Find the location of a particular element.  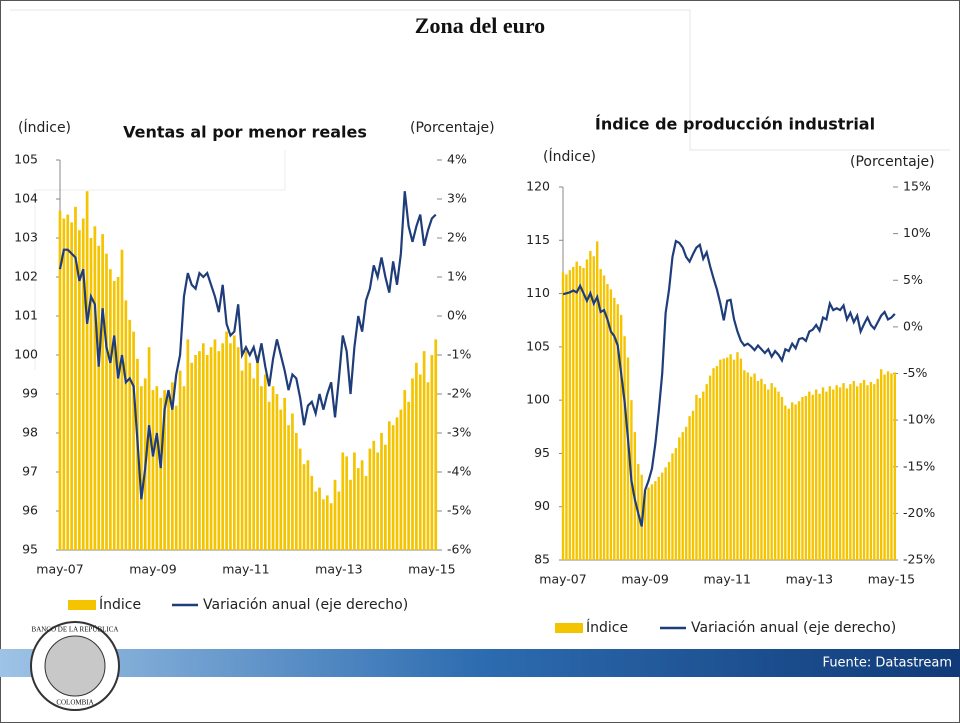

decor is located at coordinates (160, 260).